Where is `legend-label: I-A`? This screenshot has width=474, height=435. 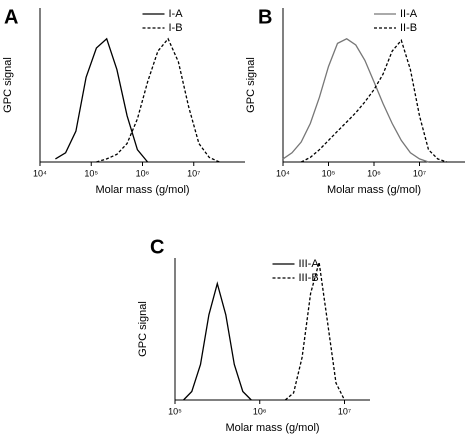 legend-label: I-A is located at coordinates (176, 14).